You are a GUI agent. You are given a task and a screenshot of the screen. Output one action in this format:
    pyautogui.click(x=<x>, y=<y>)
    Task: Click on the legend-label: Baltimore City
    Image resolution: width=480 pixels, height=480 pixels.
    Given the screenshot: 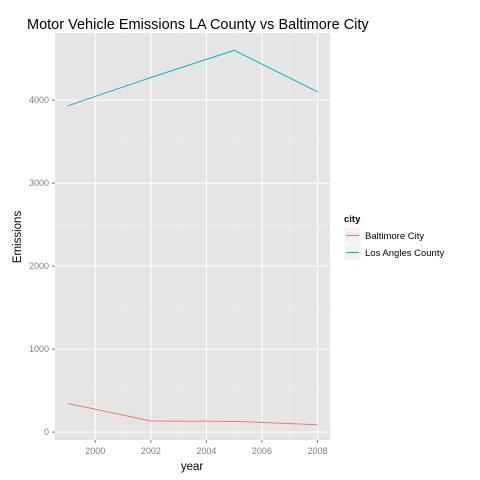 What is the action you would take?
    pyautogui.click(x=394, y=236)
    